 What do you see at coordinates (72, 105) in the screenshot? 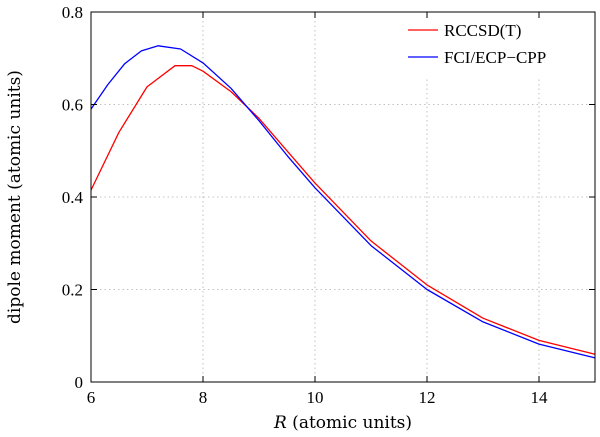
I see `y-tick-label: 0.6` at bounding box center [72, 105].